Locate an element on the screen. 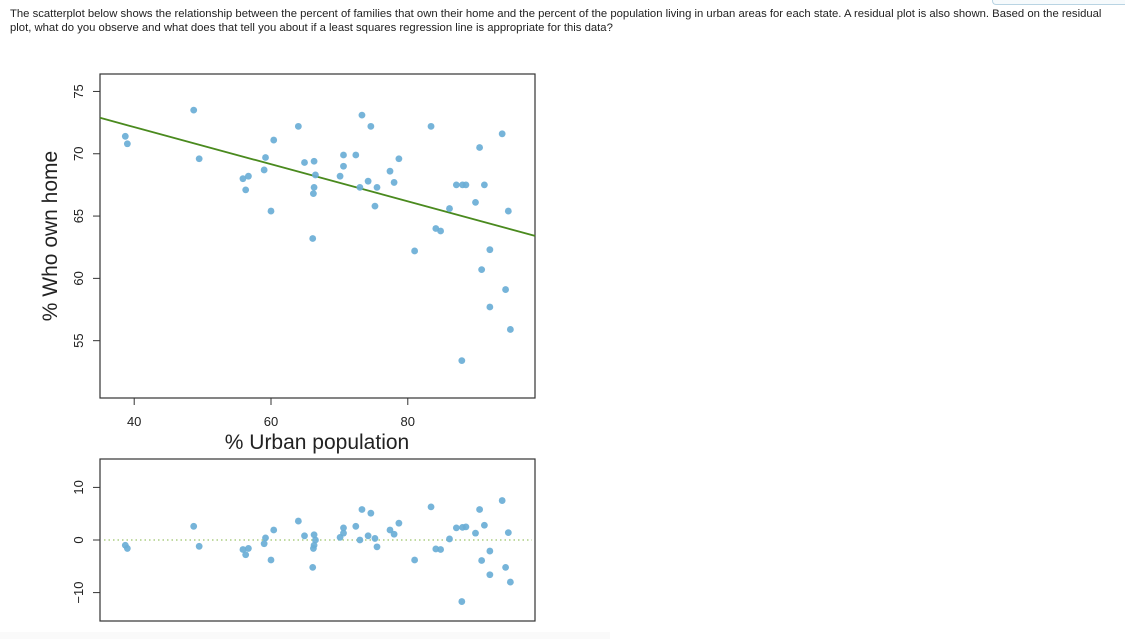 The image size is (1125, 639). residual-y-tick-label: −10 is located at coordinates (78, 593).